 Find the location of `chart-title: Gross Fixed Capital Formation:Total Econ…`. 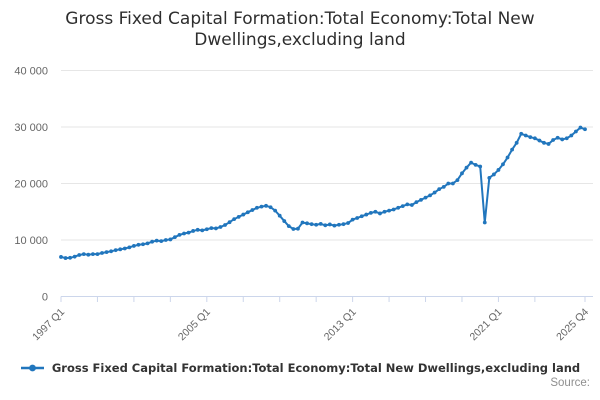

chart-title: Gross Fixed Capital Formation:Total Econ… is located at coordinates (300, 29).